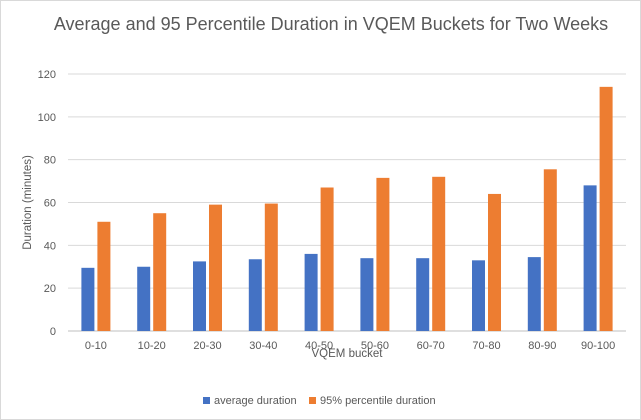 The width and height of the screenshot is (641, 420). What do you see at coordinates (28, 202) in the screenshot?
I see `y-axis-title: Duration (minutes)` at bounding box center [28, 202].